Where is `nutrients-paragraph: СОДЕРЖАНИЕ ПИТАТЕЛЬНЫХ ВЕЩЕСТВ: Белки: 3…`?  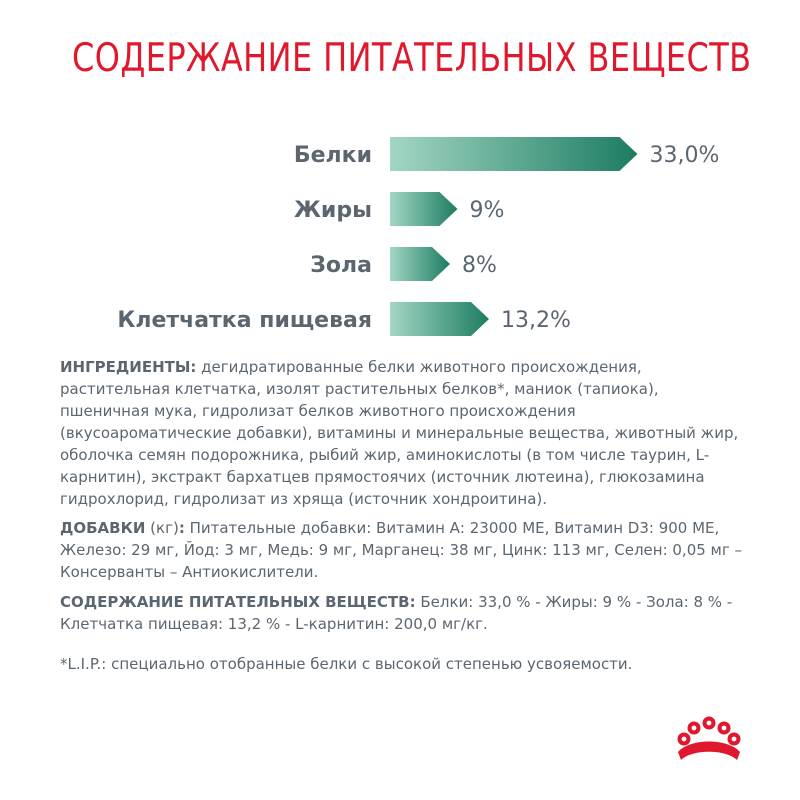
nutrients-paragraph: СОДЕРЖАНИЕ ПИТАТЕЛЬНЫХ ВЕЩЕСТВ: Белки: 3… is located at coordinates (405, 613).